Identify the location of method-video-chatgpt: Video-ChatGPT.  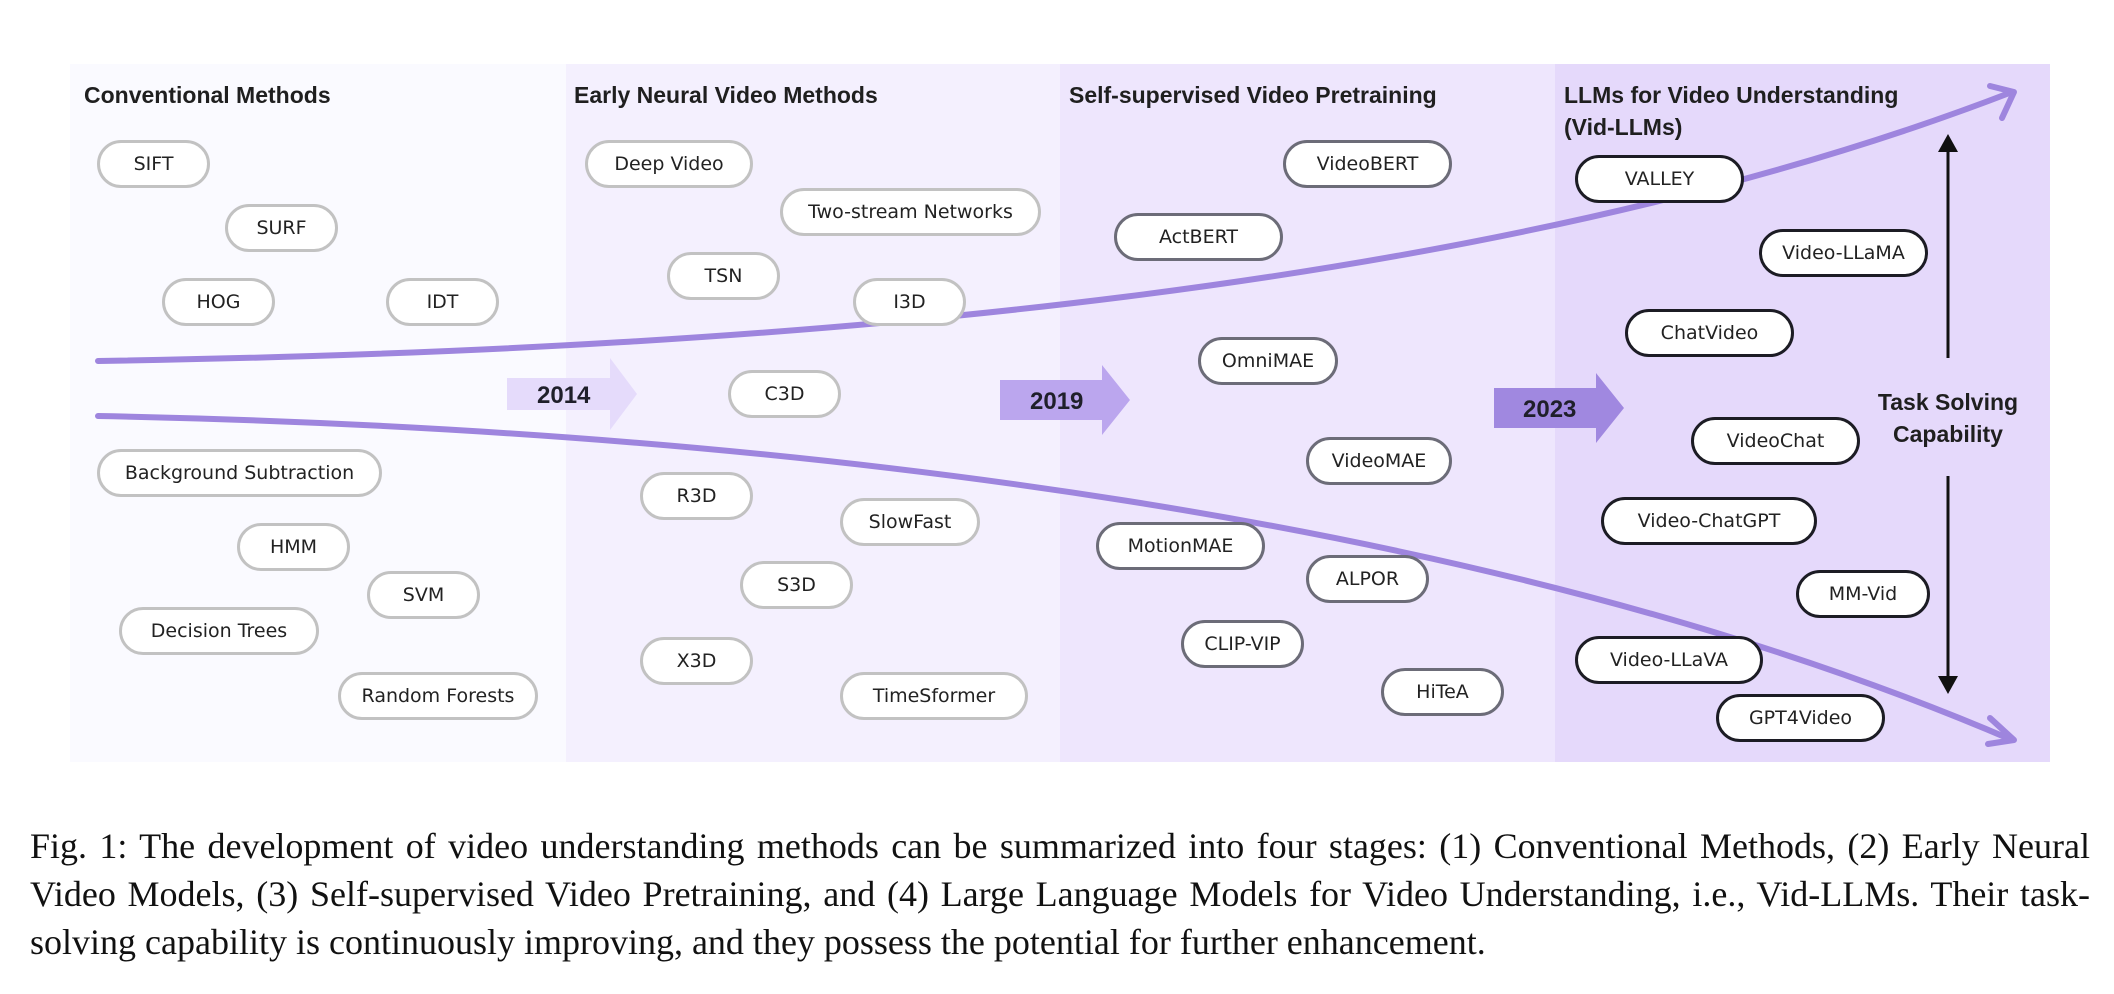
(1709, 521).